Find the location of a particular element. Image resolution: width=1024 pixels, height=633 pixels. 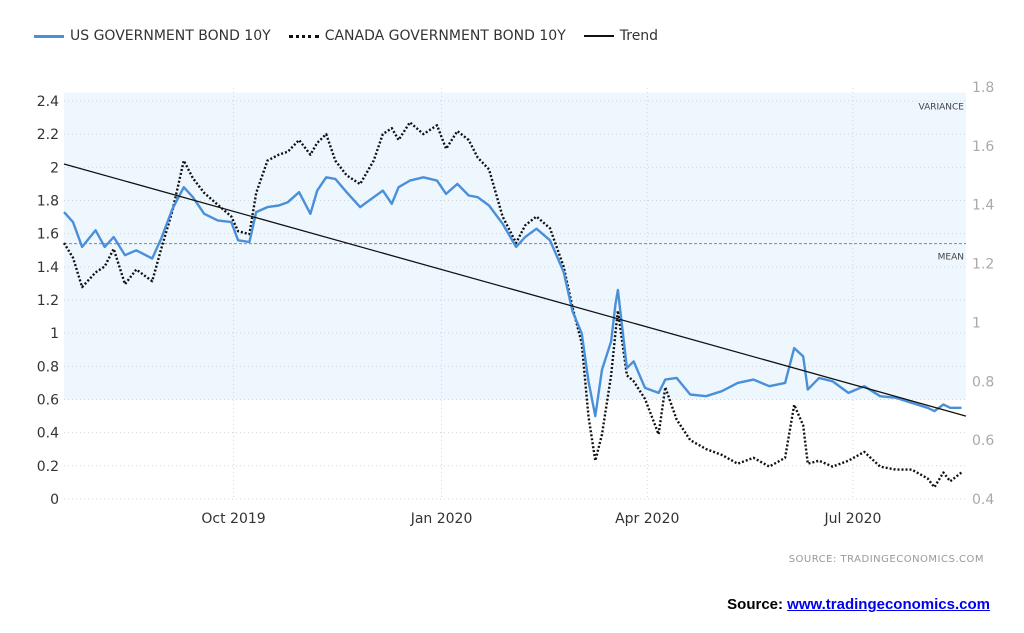

y-right-tick-label: 1.2 is located at coordinates (983, 265).